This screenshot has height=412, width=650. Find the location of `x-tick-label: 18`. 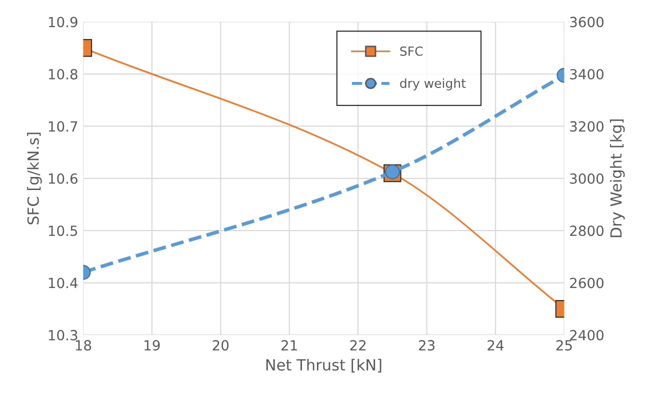

x-tick-label: 18 is located at coordinates (84, 345).